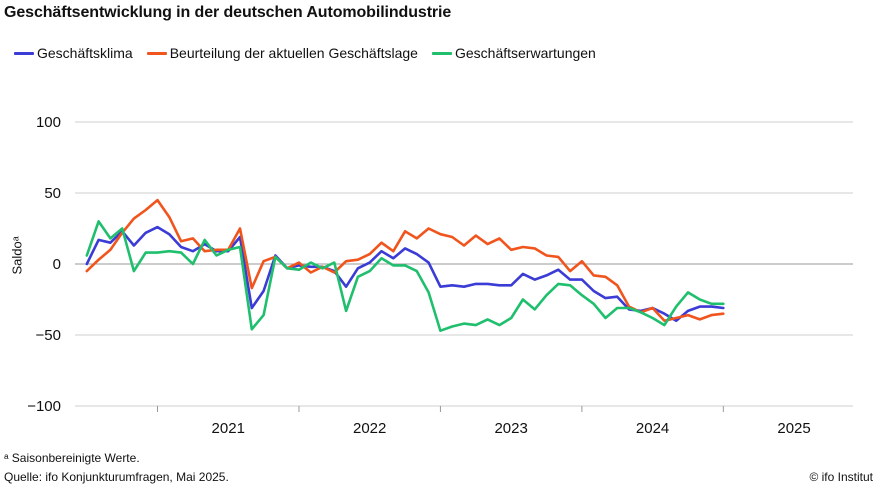 This screenshot has height=489, width=877. Describe the element at coordinates (793, 428) in the screenshot. I see `x-tick-label: 2025` at that location.